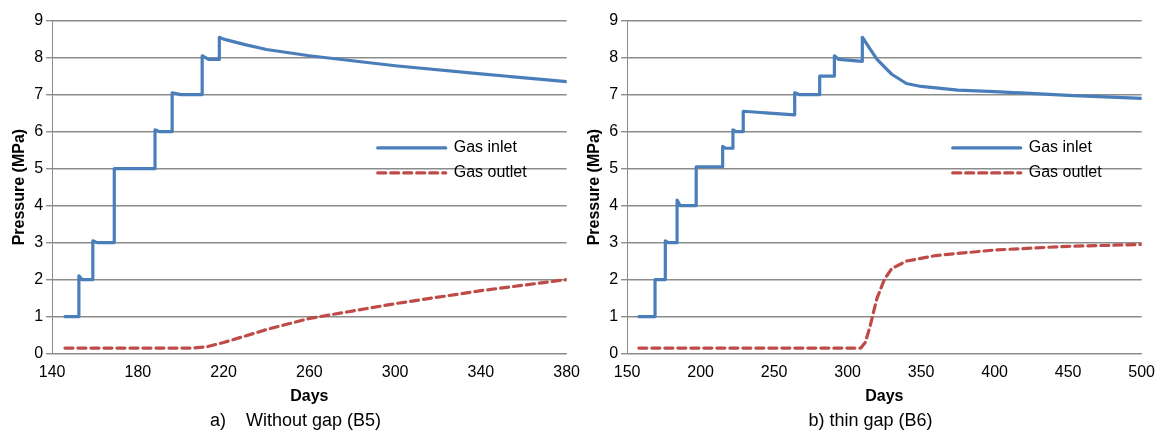 This screenshot has height=444, width=1166. What do you see at coordinates (52, 371) in the screenshot?
I see `x-tick-label: 140` at bounding box center [52, 371].